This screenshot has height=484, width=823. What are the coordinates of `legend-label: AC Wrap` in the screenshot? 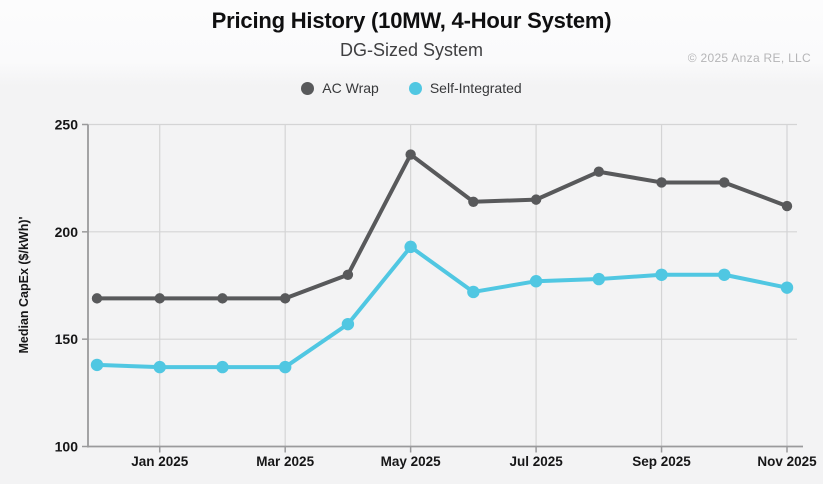 It's located at (350, 88).